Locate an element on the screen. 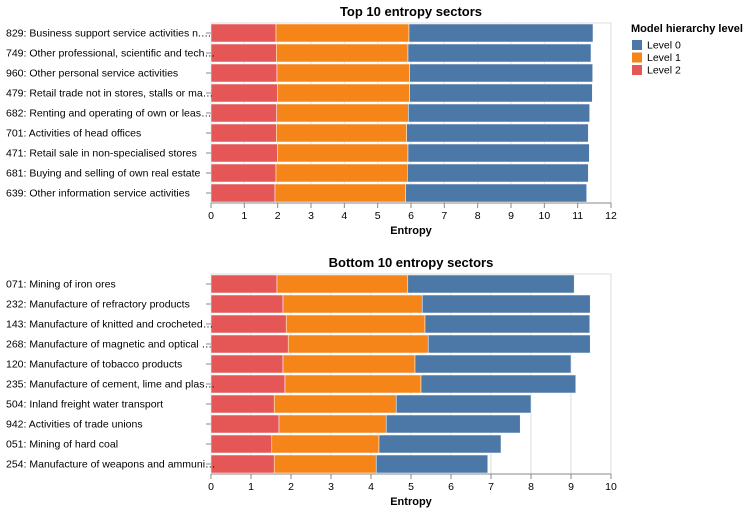  y-tick-label: 504: Inland freight water transport is located at coordinates (84, 405).